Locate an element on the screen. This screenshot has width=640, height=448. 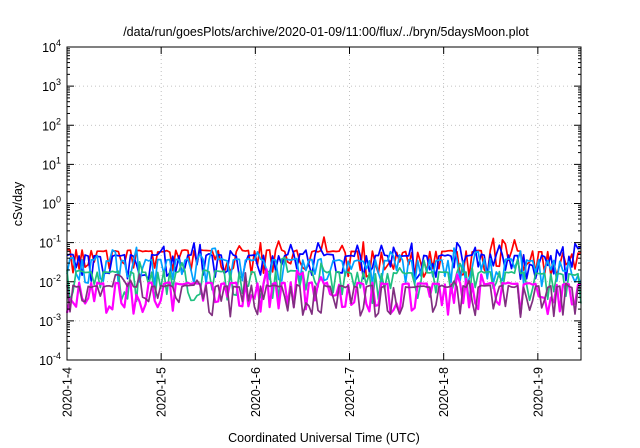
y-tick-label: 10⁴ is located at coordinates (51, 46).